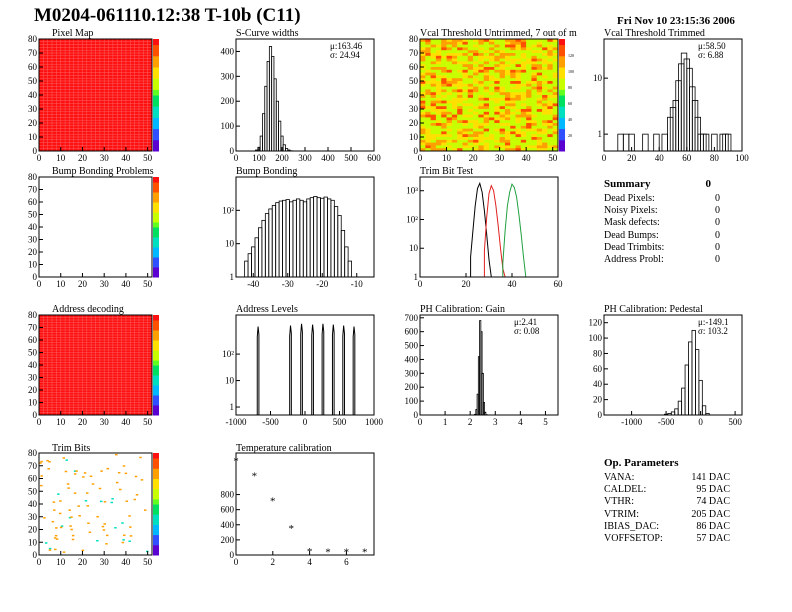 The height and width of the screenshot is (612, 792). Describe the element at coordinates (267, 33) in the screenshot. I see `scurve-title: S-Curve widths` at that location.